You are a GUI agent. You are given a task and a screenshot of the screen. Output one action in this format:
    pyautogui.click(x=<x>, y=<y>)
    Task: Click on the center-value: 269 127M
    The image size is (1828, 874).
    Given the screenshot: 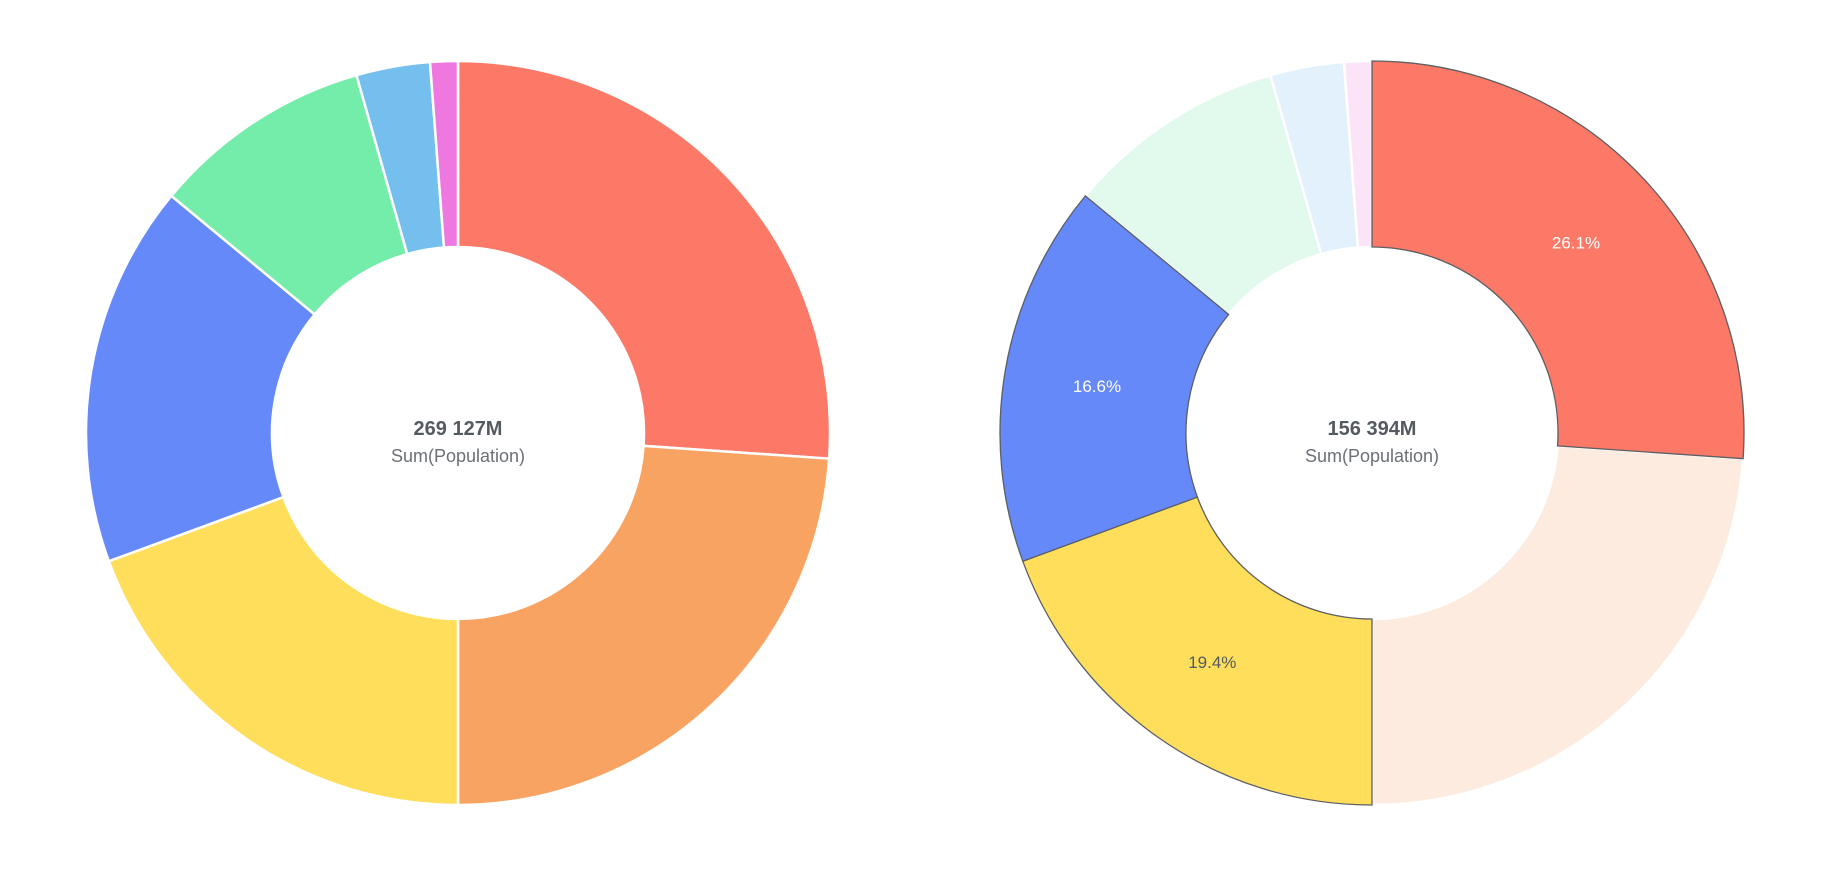 What is the action you would take?
    pyautogui.click(x=458, y=429)
    